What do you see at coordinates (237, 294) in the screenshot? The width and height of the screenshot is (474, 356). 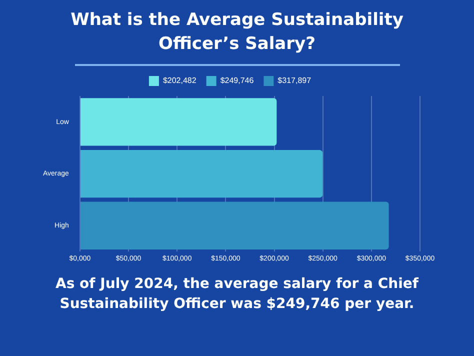 I see `text: As of July 2024, the average salary for a Chief Sustainability Officer was $249,746 per year.` at bounding box center [237, 294].